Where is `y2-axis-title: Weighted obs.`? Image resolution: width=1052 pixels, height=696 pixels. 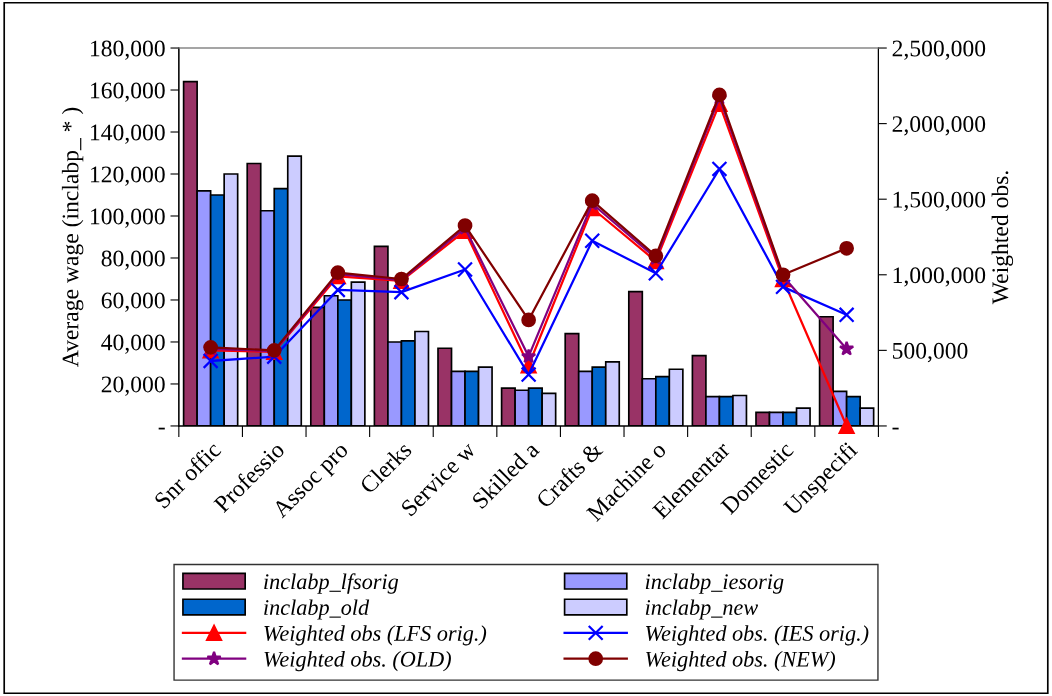 y2-axis-title: Weighted obs. is located at coordinates (1002, 238).